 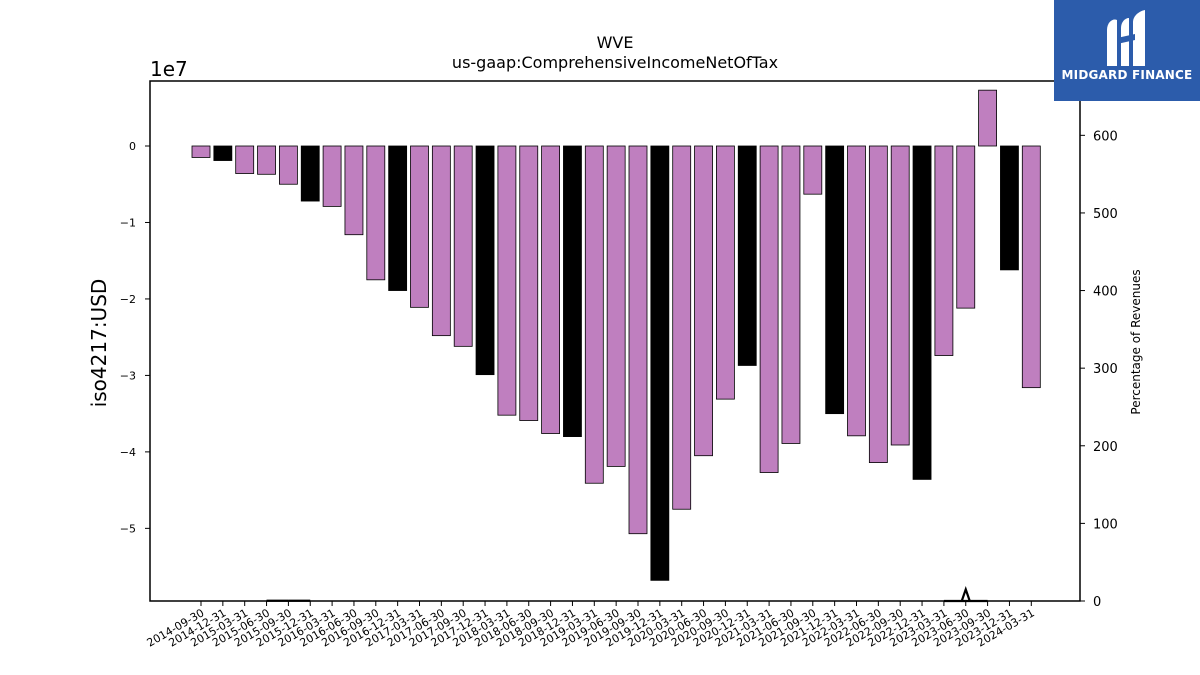 What do you see at coordinates (1105, 369) in the screenshot?
I see `y2-tick-label: 300` at bounding box center [1105, 369].